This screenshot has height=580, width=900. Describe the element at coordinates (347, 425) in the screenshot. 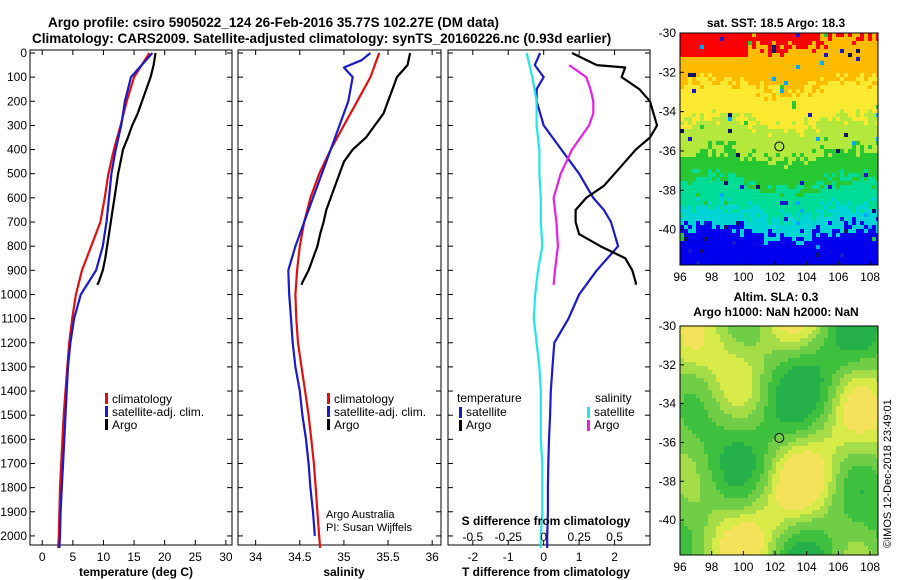

I see `legend-label-argo: Argo` at that location.